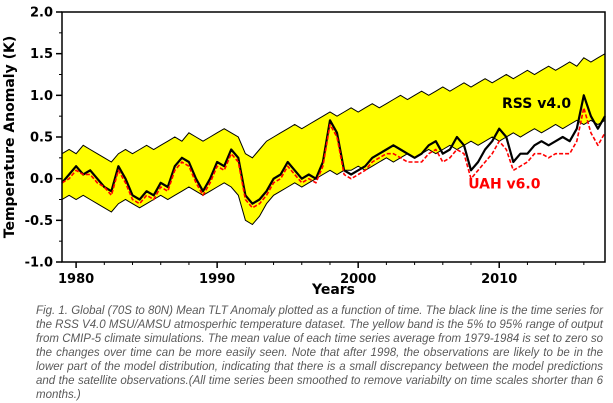 The height and width of the screenshot is (403, 613). I want to click on x-axis-title: Years, so click(333, 290).